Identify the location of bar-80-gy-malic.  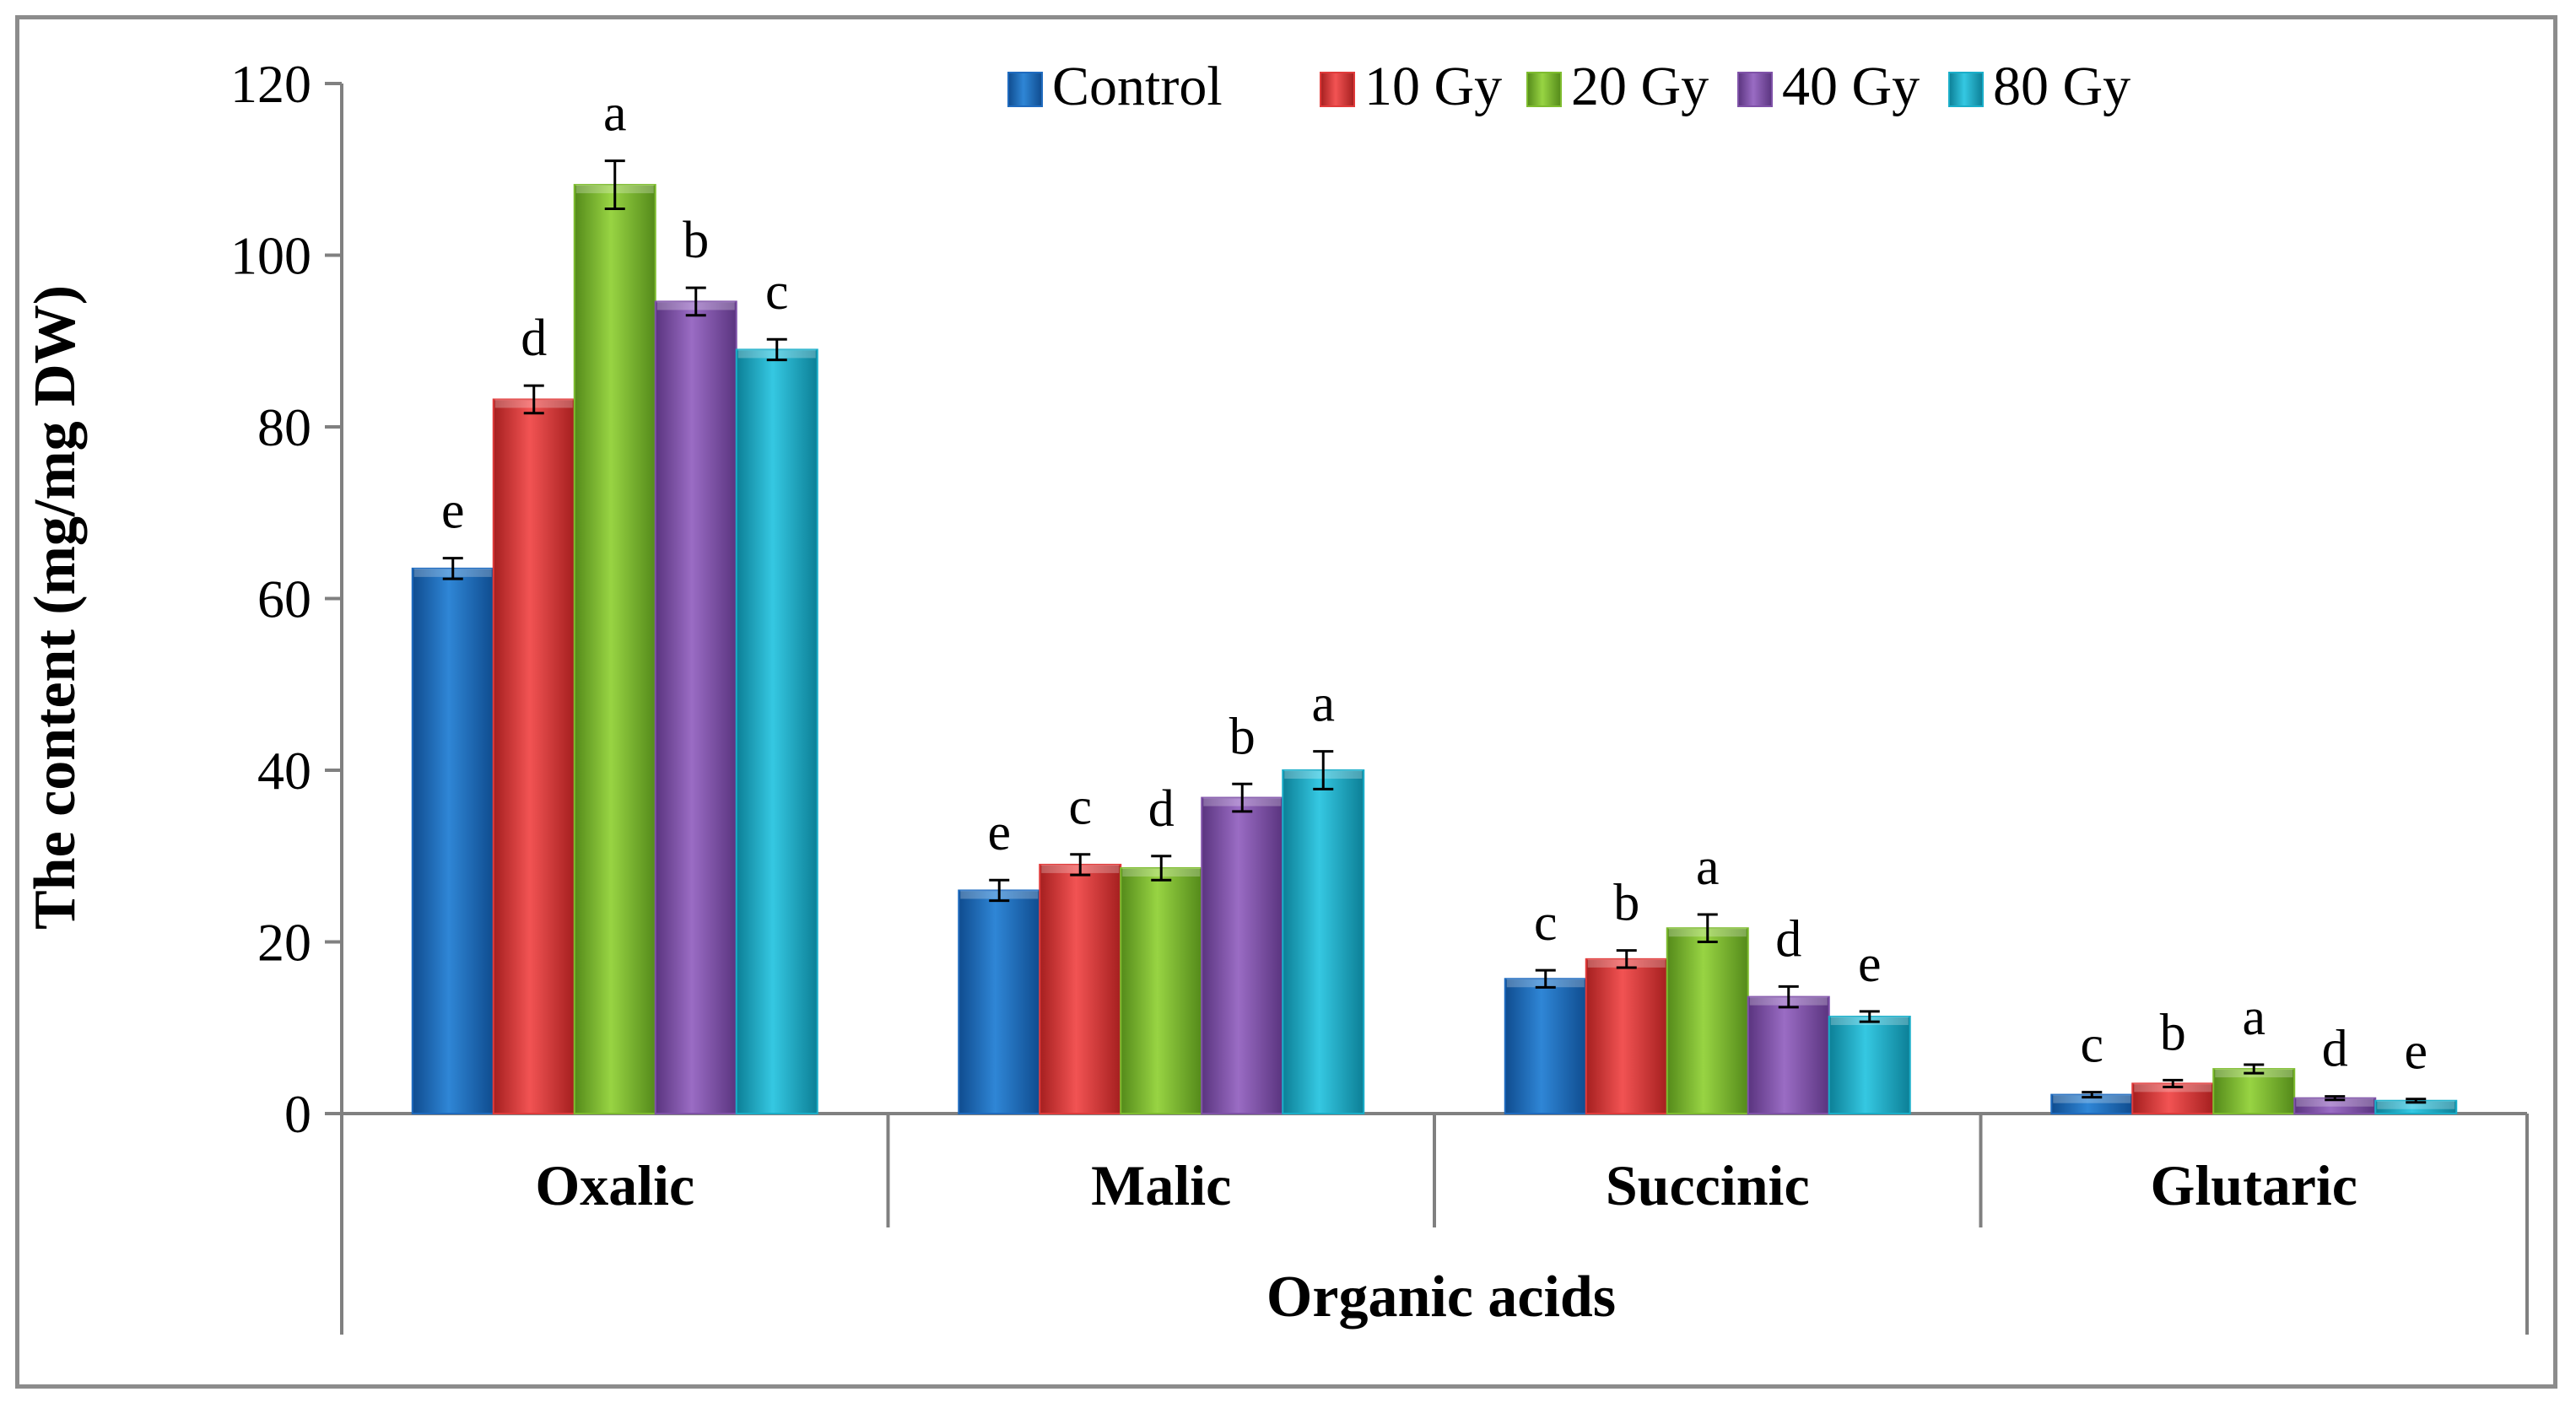
(1323, 941).